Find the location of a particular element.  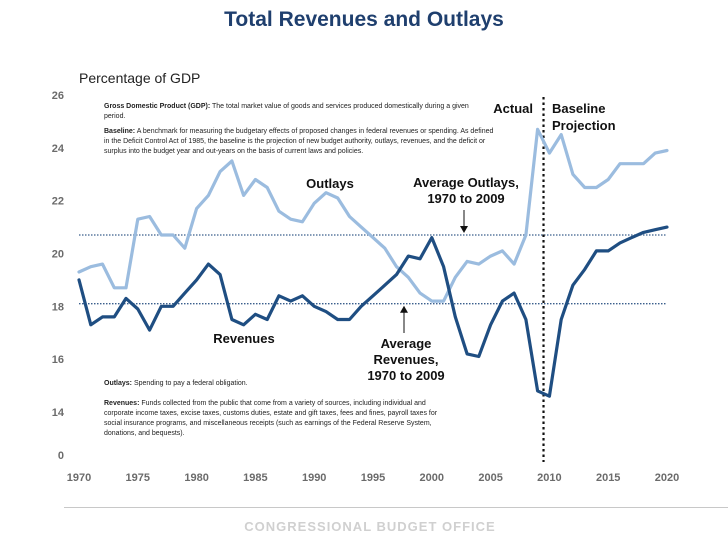

y-tick-label: 26 is located at coordinates (58, 96).